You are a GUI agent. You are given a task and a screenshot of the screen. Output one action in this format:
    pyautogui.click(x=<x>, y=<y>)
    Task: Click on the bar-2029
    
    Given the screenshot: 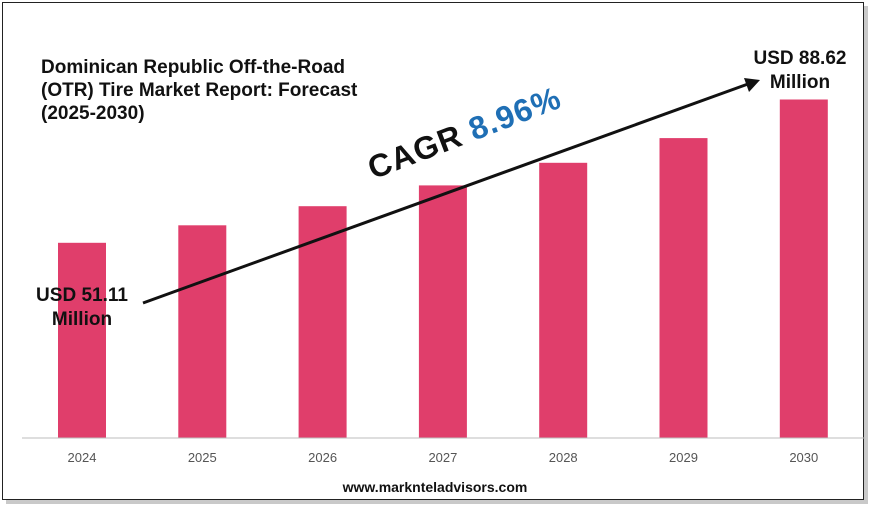 What is the action you would take?
    pyautogui.click(x=683, y=288)
    